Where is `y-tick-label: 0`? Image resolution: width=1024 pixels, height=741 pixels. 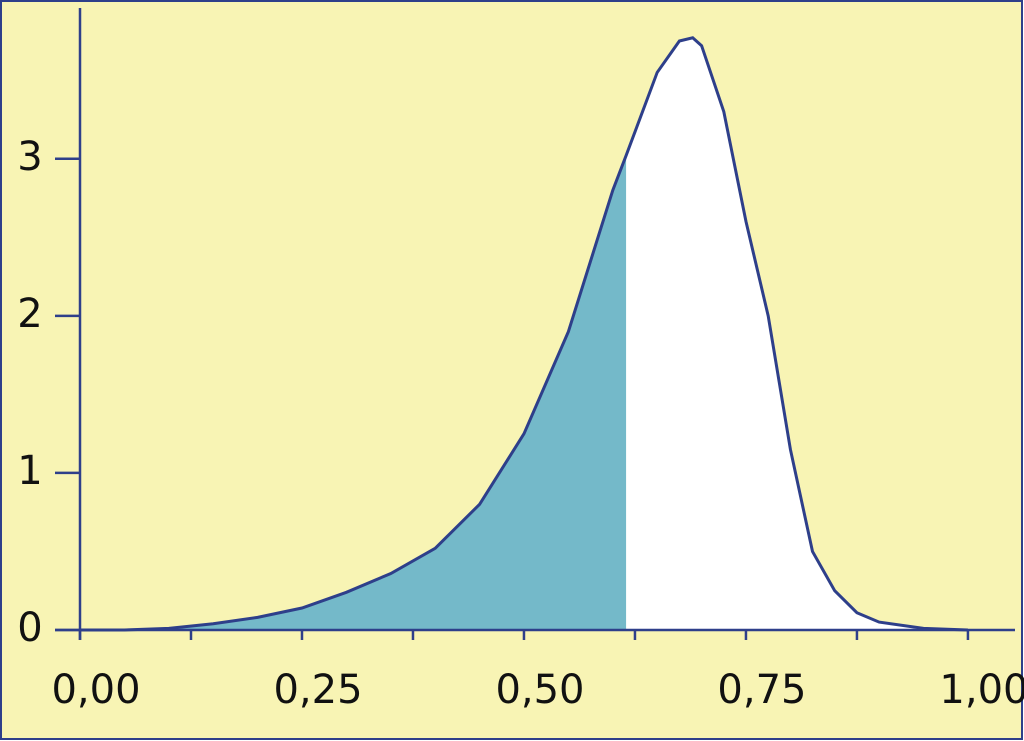 y-tick-label: 0 is located at coordinates (29, 628).